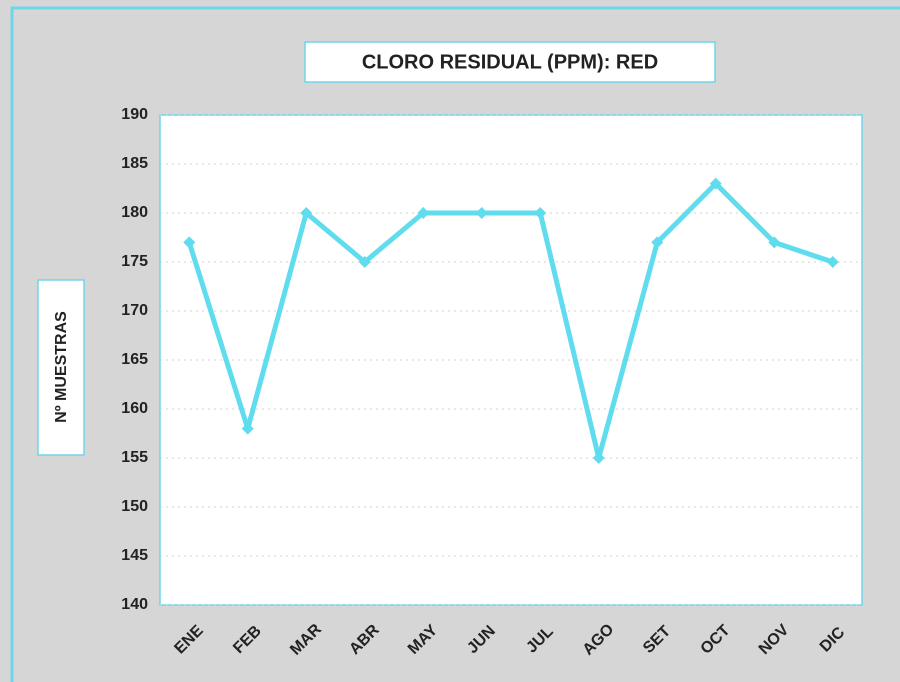  Describe the element at coordinates (134, 604) in the screenshot. I see `y-tick-label: 140` at that location.